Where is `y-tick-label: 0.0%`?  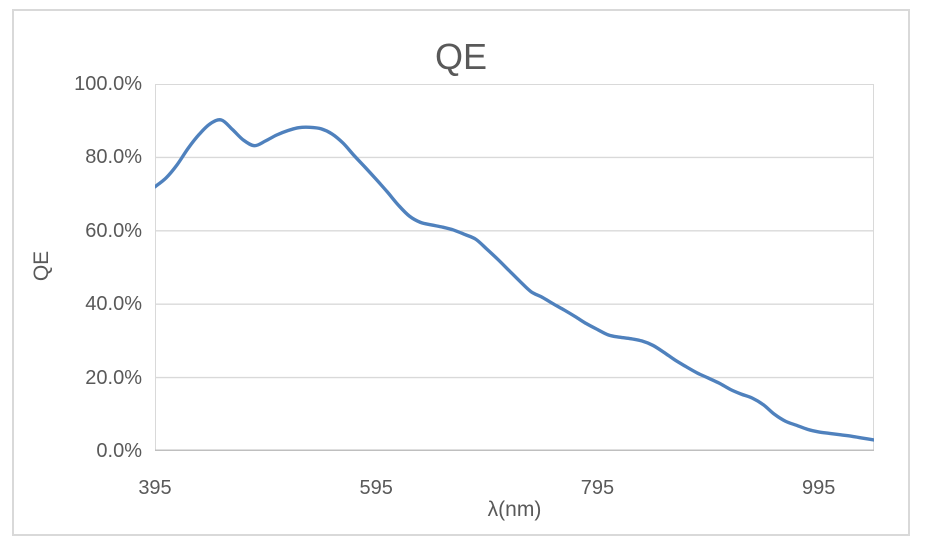 y-tick-label: 0.0% is located at coordinates (119, 451).